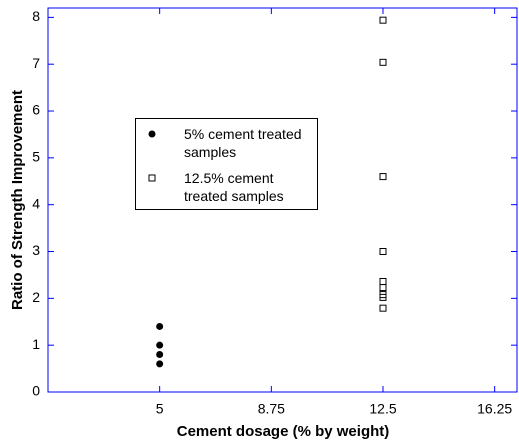 This screenshot has height=444, width=519. I want to click on x-axis-label: Cement dosage (% by weight), so click(283, 431).